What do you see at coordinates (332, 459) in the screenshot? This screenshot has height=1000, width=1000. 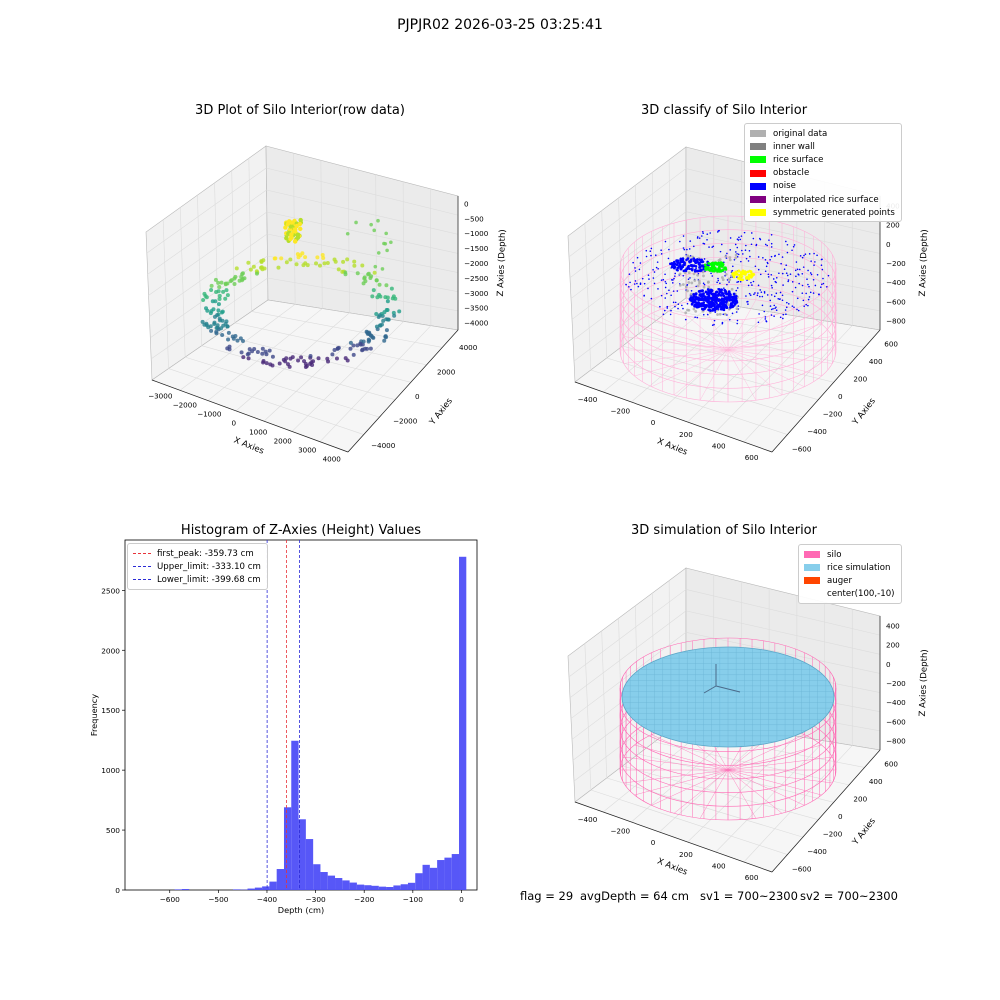 I see `x-tick-label: 4000` at bounding box center [332, 459].